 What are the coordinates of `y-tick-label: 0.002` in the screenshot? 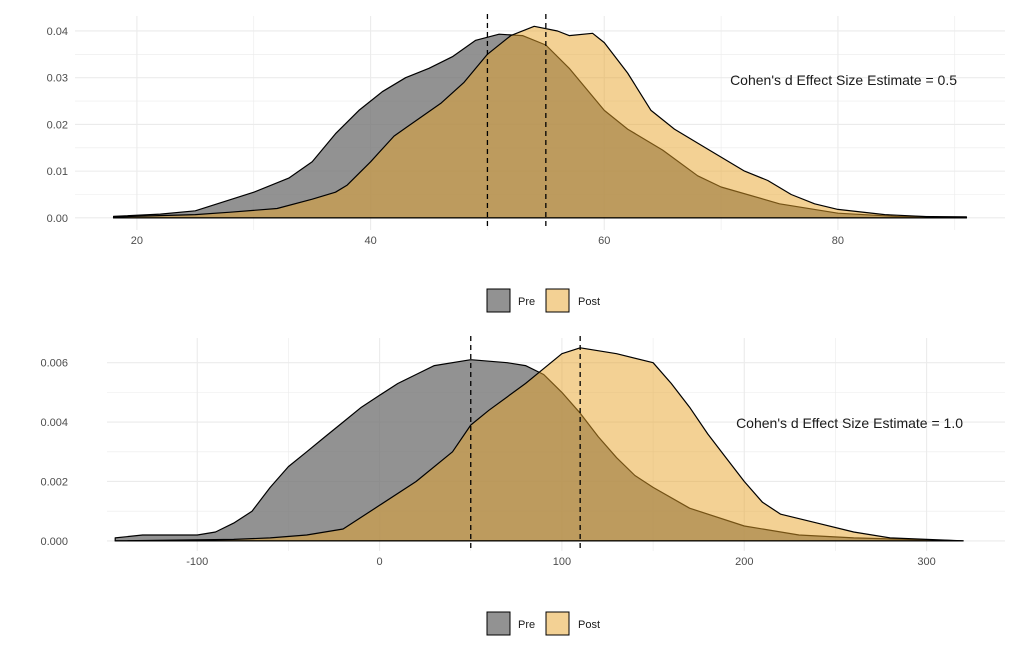 It's located at (54, 482).